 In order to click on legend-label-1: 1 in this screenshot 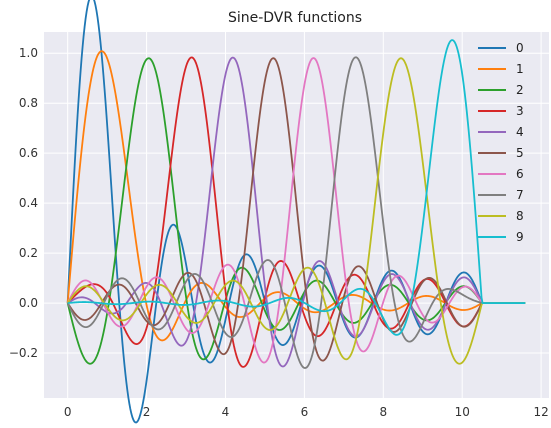, I will do `click(520, 69)`.